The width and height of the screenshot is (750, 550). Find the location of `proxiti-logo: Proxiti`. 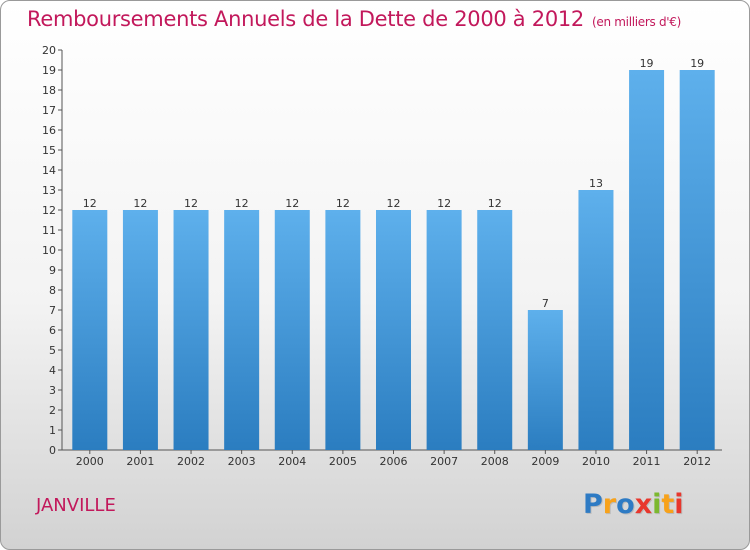

proxiti-logo: Proxiti is located at coordinates (633, 504).